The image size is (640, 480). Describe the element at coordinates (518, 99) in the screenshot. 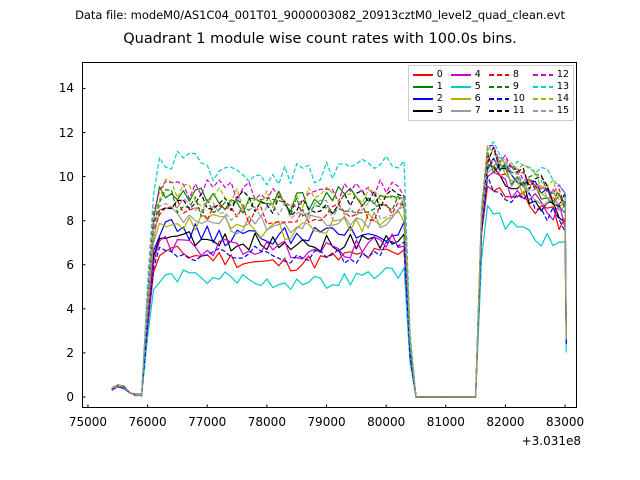

I see `legend-label: 10` at that location.